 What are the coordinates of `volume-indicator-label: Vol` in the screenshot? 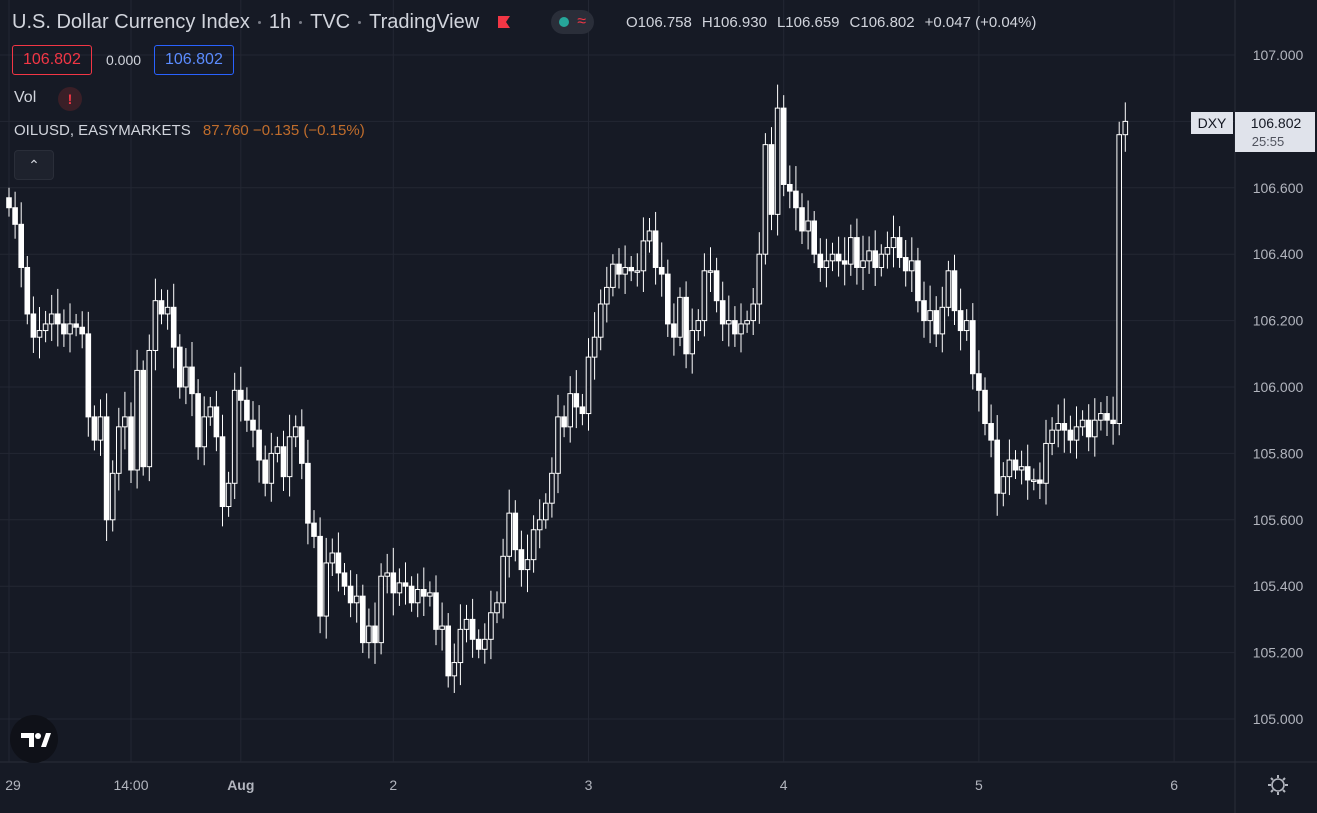 It's located at (25, 97).